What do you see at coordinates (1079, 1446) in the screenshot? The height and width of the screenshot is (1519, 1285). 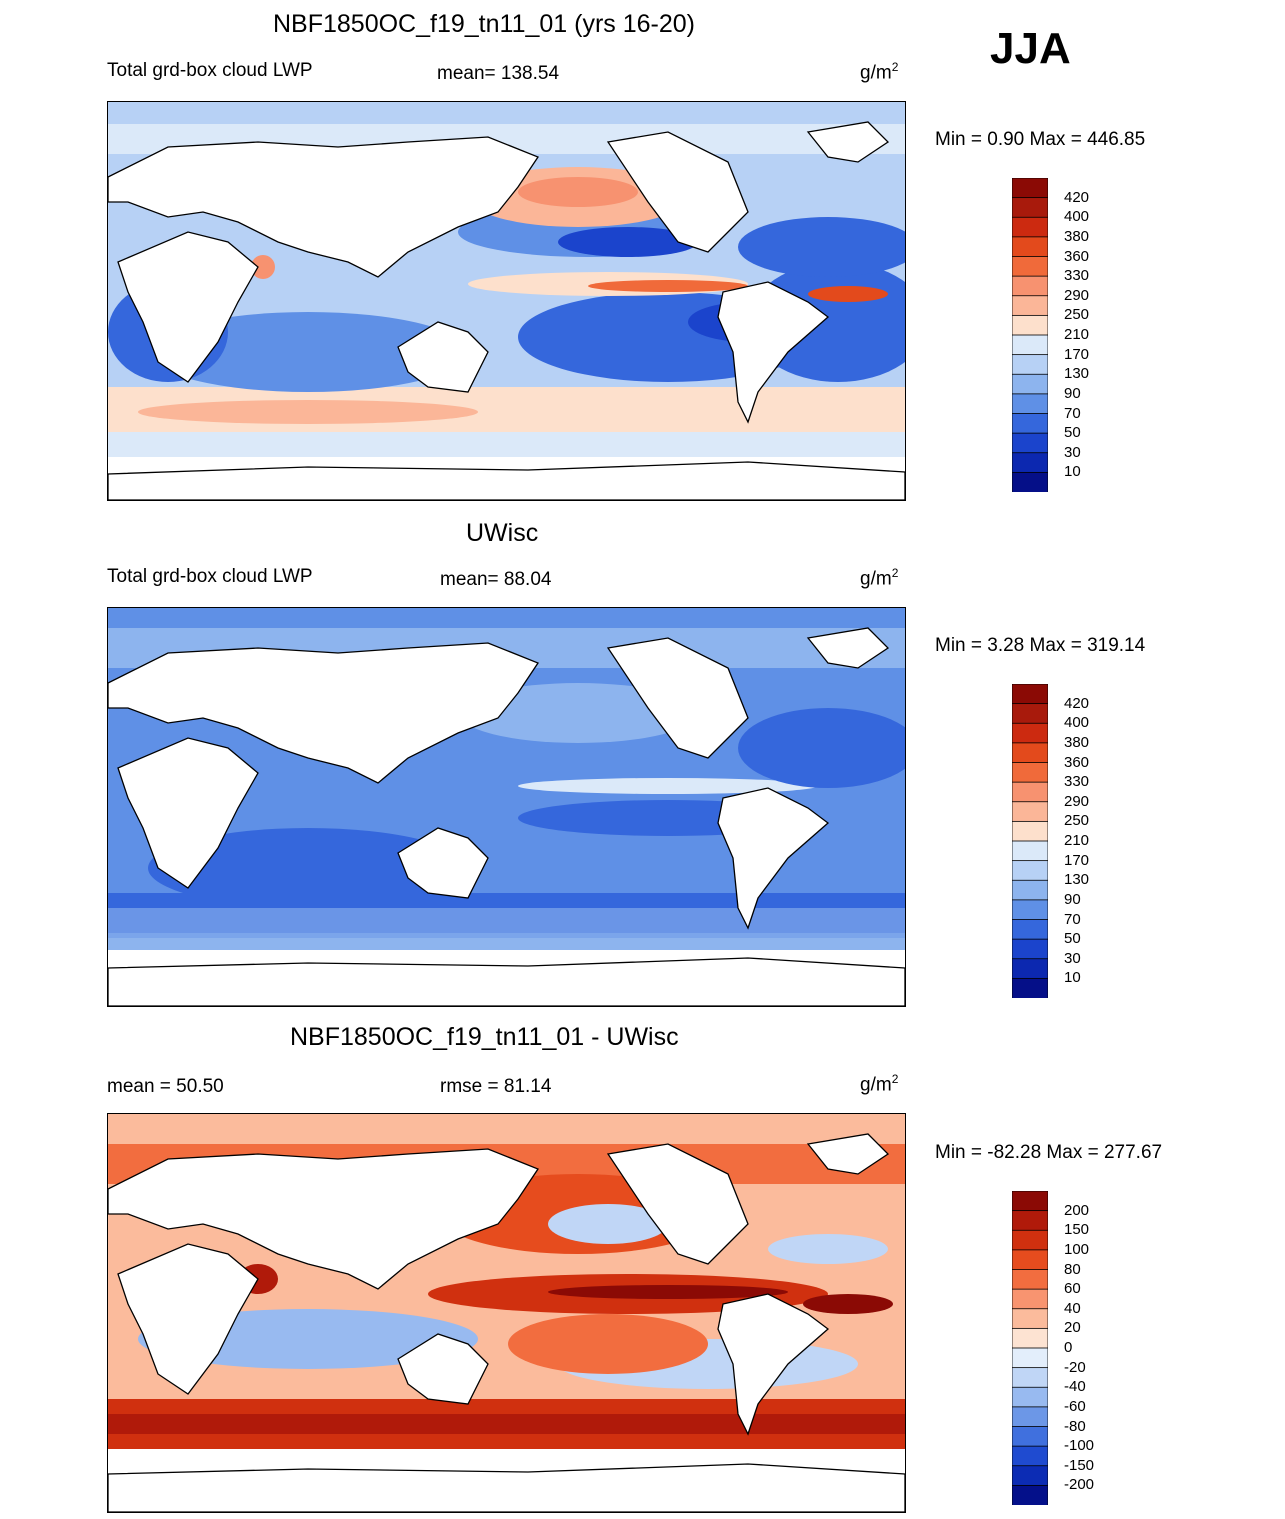 I see `colorbar-tick-label: -100` at bounding box center [1079, 1446].